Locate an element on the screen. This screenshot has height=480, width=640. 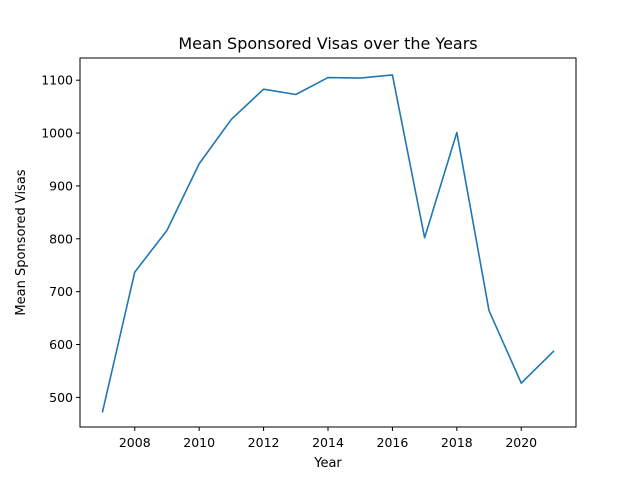
y-tick-label: 600 is located at coordinates (61, 344).